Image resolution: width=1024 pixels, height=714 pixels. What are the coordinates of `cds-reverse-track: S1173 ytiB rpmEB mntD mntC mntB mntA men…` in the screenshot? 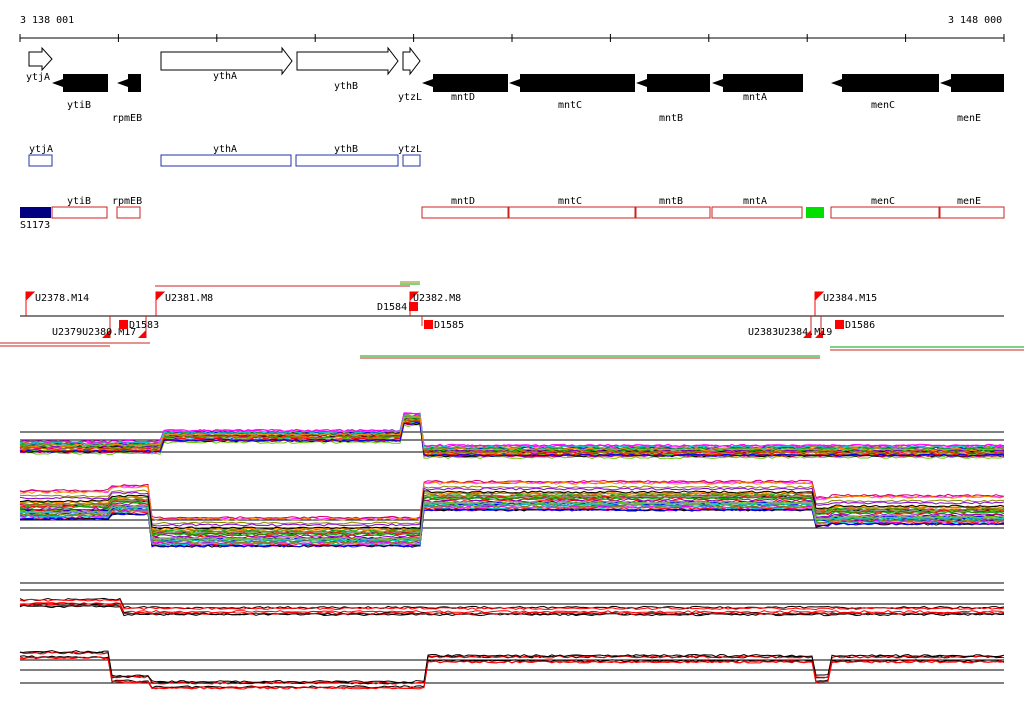 It's located at (512, 213).